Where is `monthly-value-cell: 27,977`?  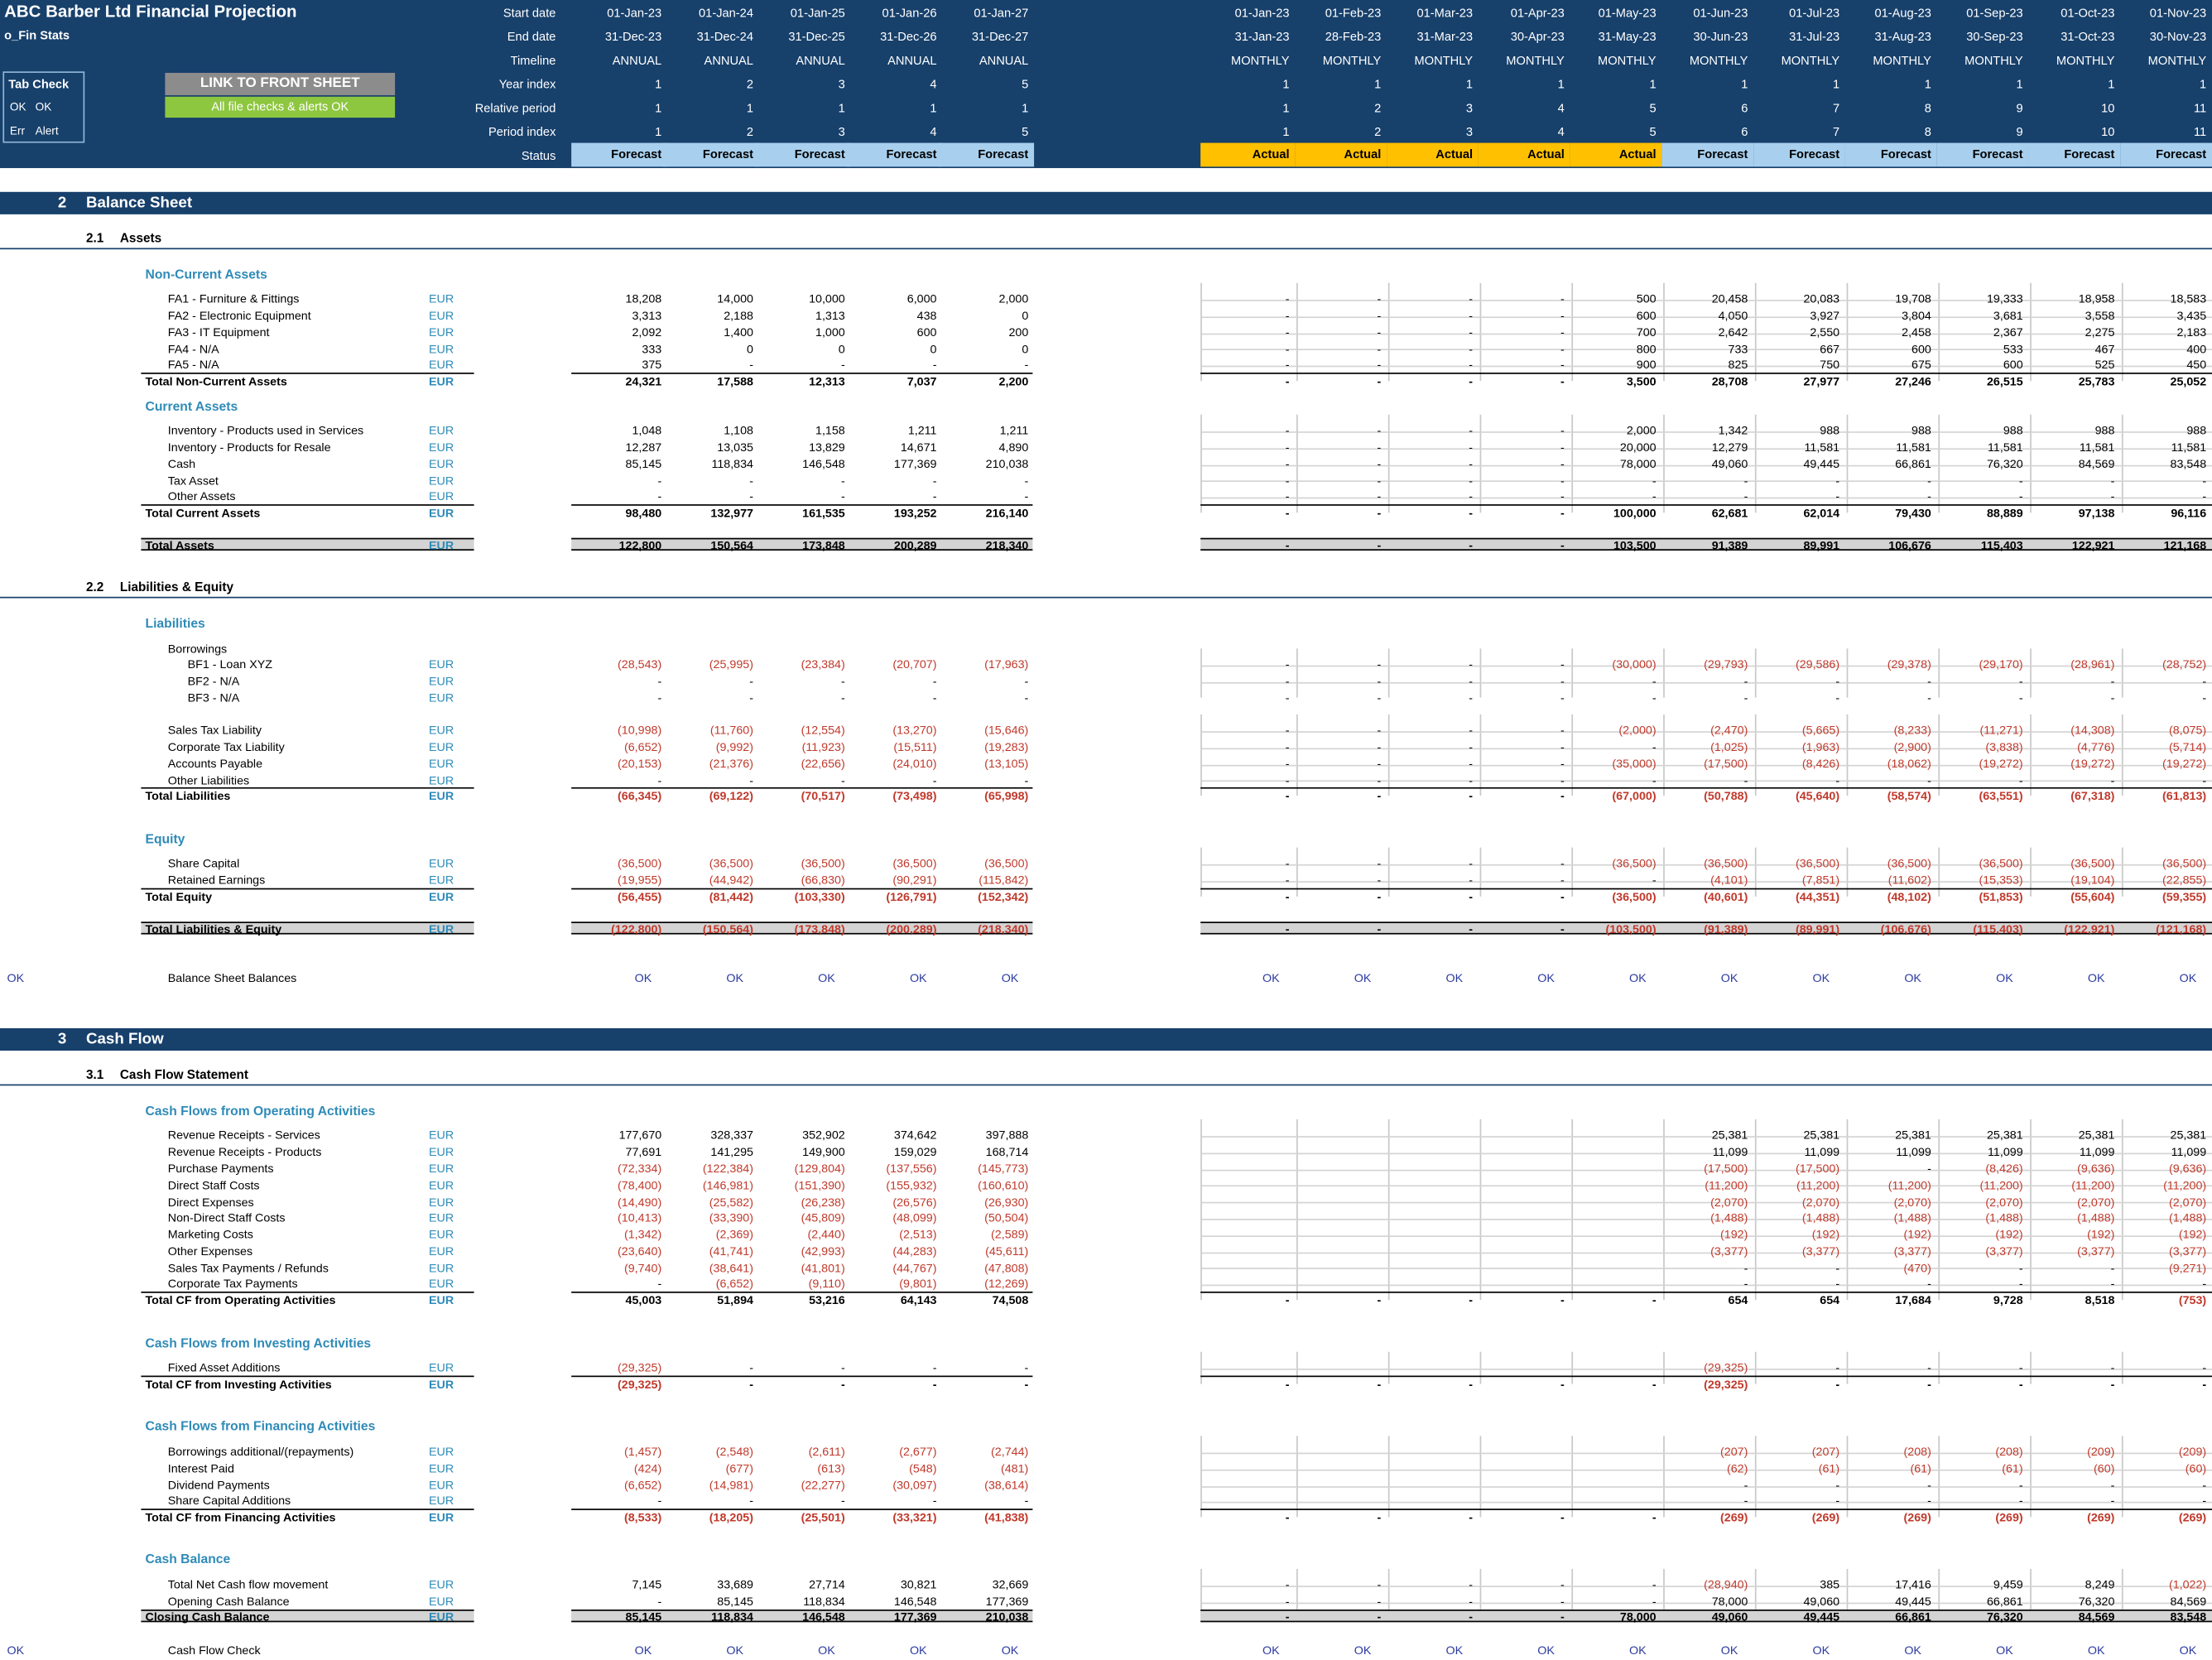
monthly-value-cell: 27,977 is located at coordinates (1822, 380).